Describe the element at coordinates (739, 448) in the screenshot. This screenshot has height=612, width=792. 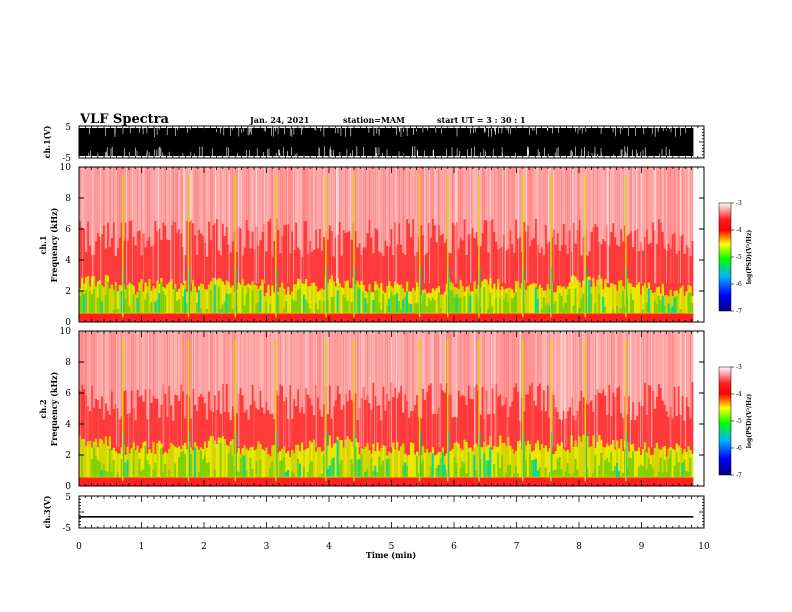
I see `colorbar-tick-label: -6` at that location.